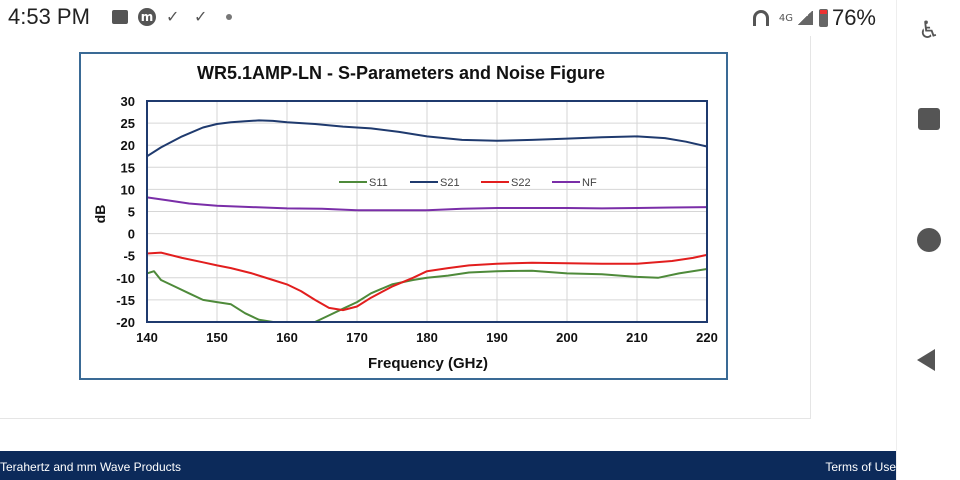 This screenshot has width=960, height=480. I want to click on series-line-s21, so click(427, 138).